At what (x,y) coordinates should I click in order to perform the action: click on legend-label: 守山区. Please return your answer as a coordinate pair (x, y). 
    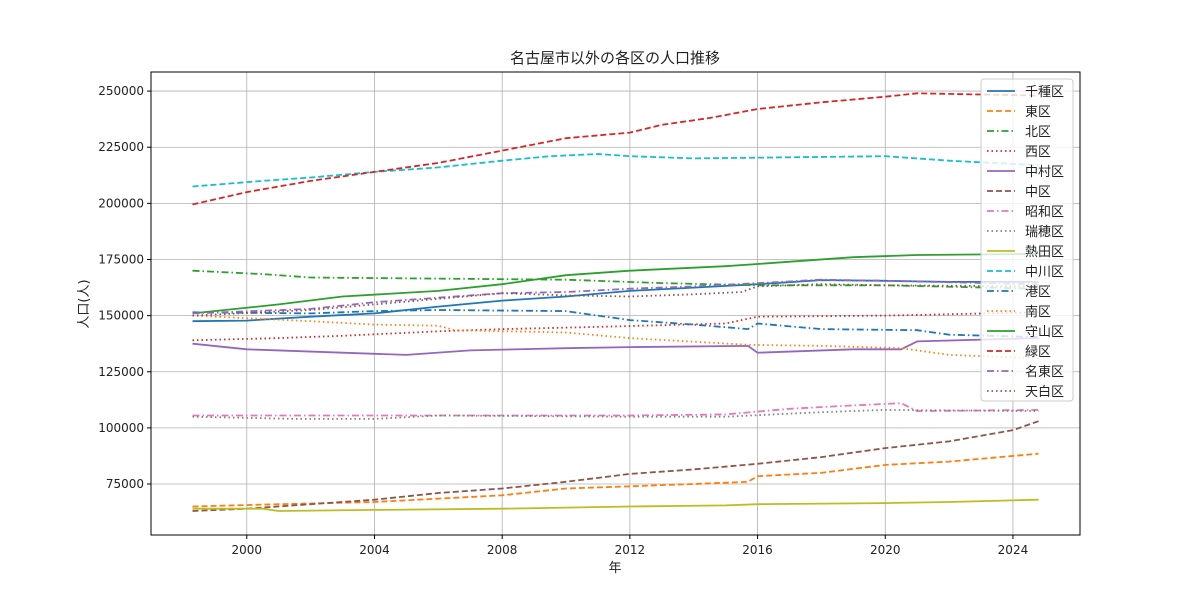
    Looking at the image, I should click on (1044, 332).